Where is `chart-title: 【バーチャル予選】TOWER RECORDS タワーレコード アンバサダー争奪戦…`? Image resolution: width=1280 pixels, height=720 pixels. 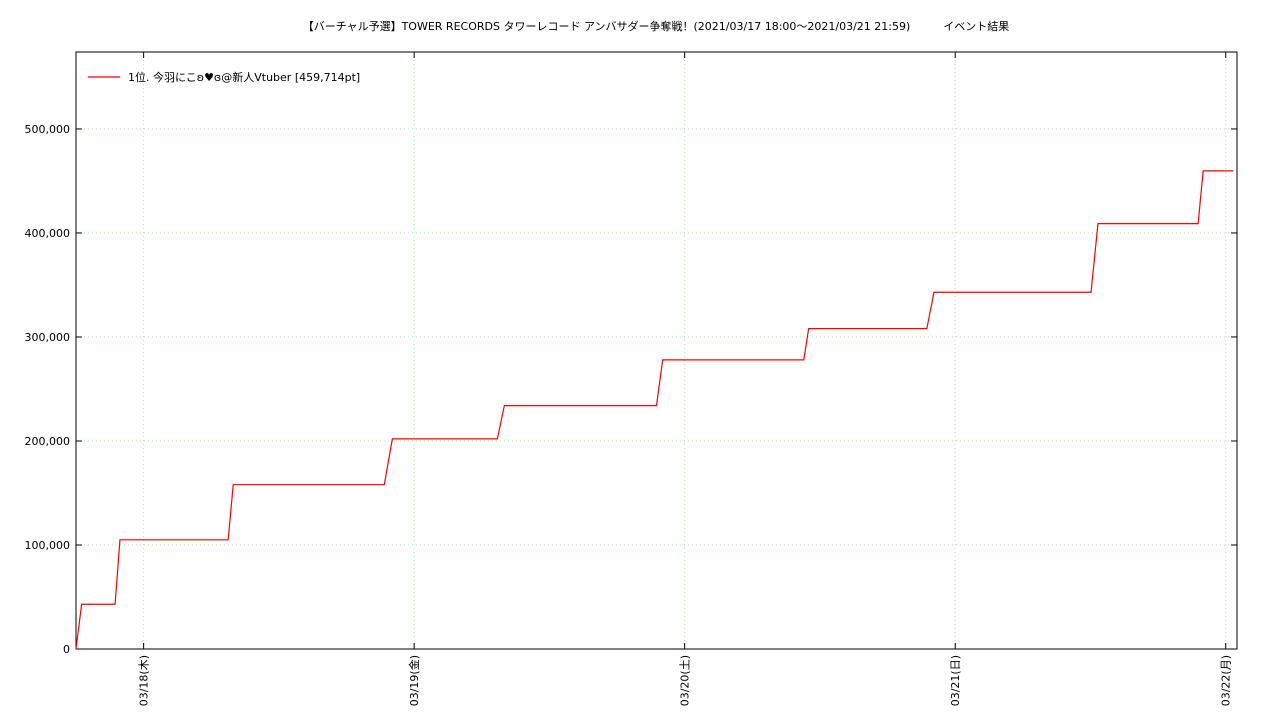
chart-title: 【バーチャル予選】TOWER RECORDS タワーレコード アンバサダー争奪戦… is located at coordinates (656, 26).